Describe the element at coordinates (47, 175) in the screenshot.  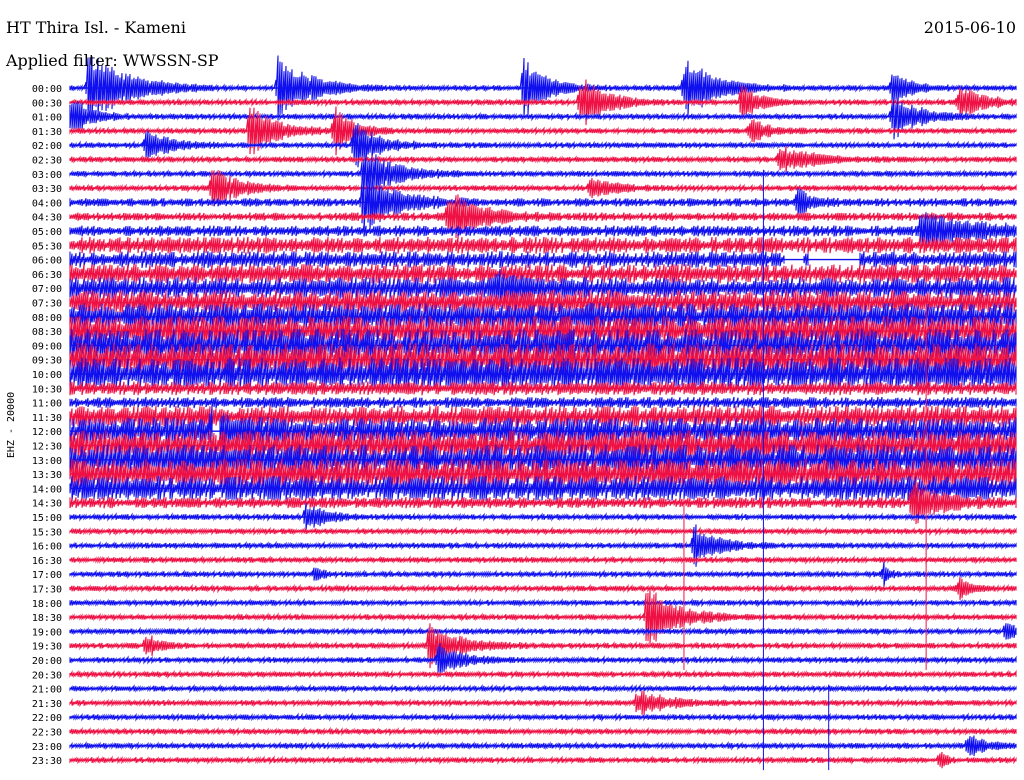
I see `hour-tick-label: 03:00` at that location.